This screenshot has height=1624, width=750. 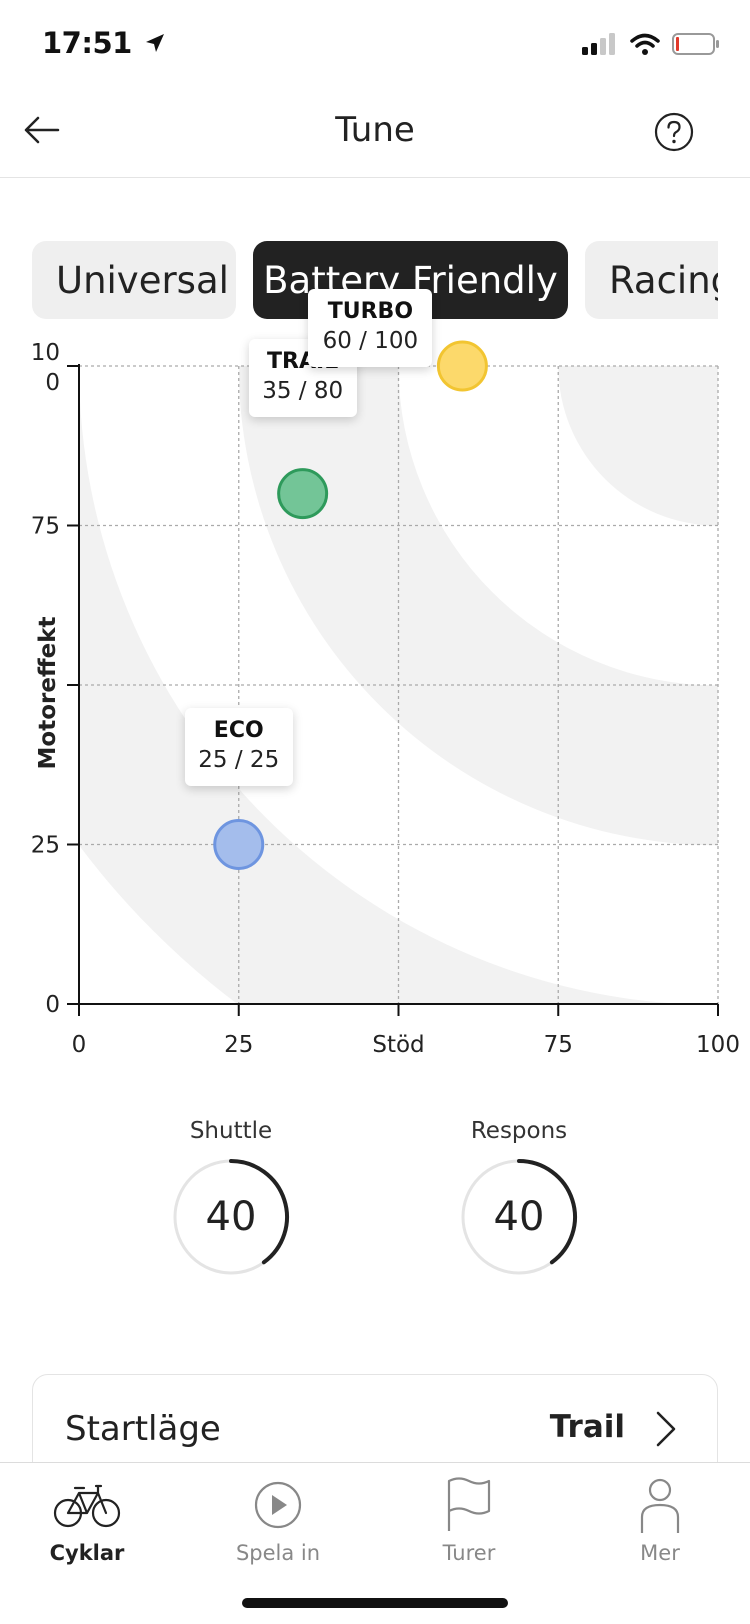 What do you see at coordinates (547, 1212) in the screenshot?
I see `respons-dial-arc` at bounding box center [547, 1212].